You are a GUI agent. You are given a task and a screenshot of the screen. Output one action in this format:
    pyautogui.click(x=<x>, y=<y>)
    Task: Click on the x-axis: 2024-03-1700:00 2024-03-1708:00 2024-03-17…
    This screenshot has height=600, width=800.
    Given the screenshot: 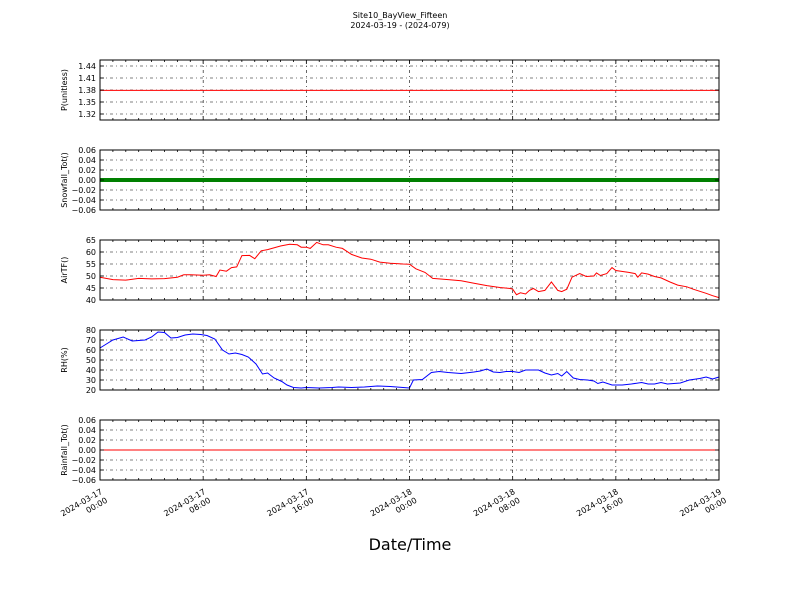 What is the action you would take?
    pyautogui.click(x=393, y=507)
    